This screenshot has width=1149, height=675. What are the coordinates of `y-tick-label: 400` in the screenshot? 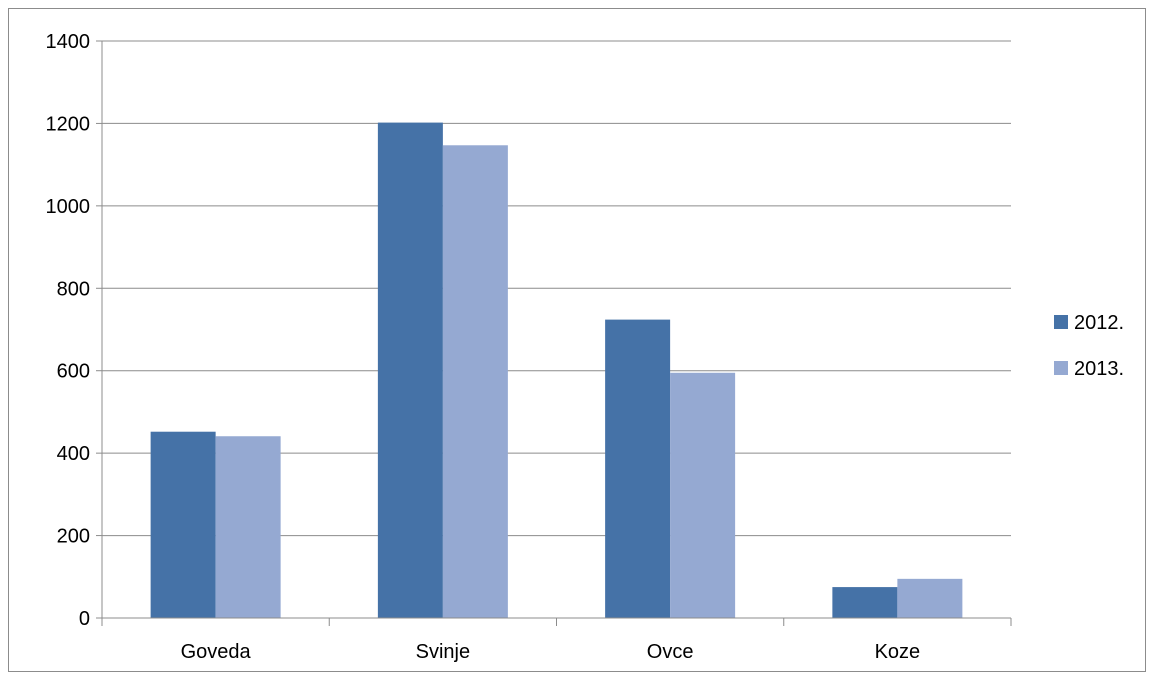 It's located at (73, 454).